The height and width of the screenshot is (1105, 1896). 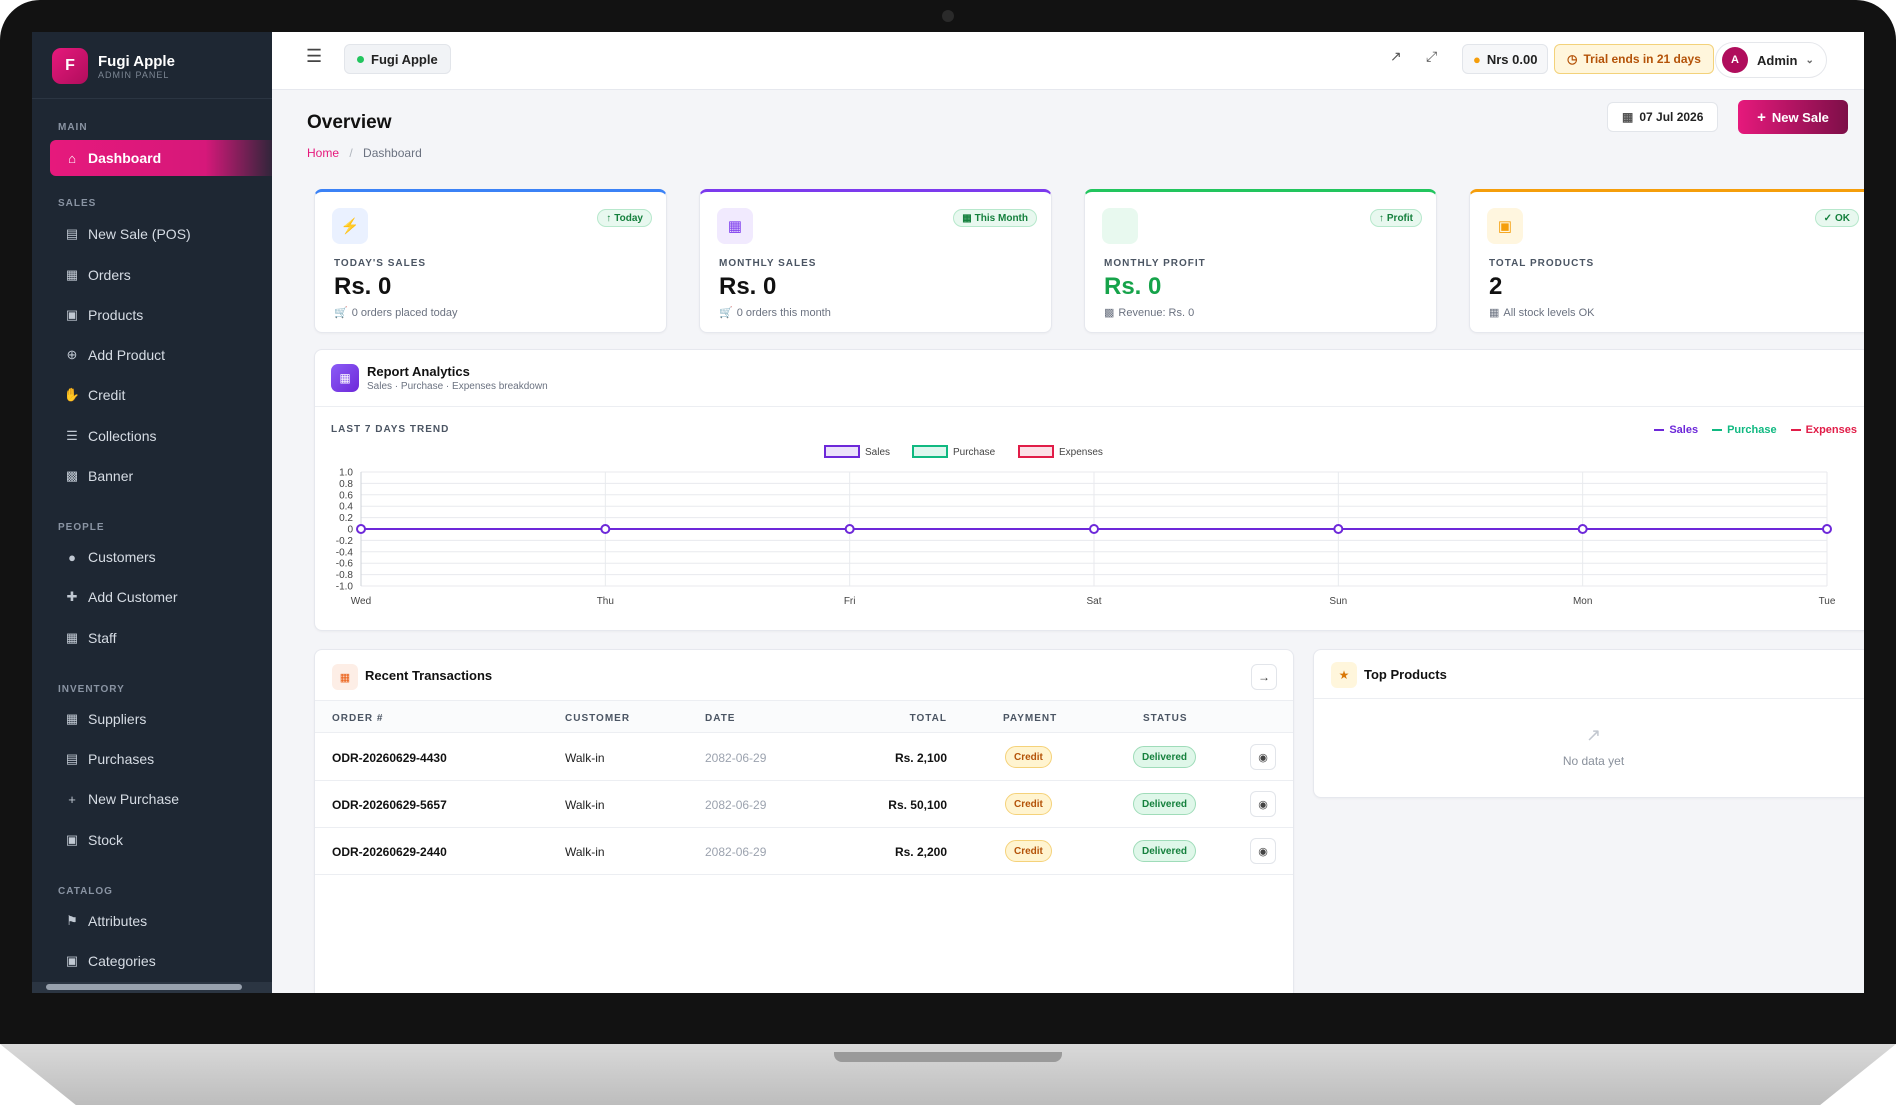 What do you see at coordinates (346, 484) in the screenshot?
I see `y-tick-label: 0.8` at bounding box center [346, 484].